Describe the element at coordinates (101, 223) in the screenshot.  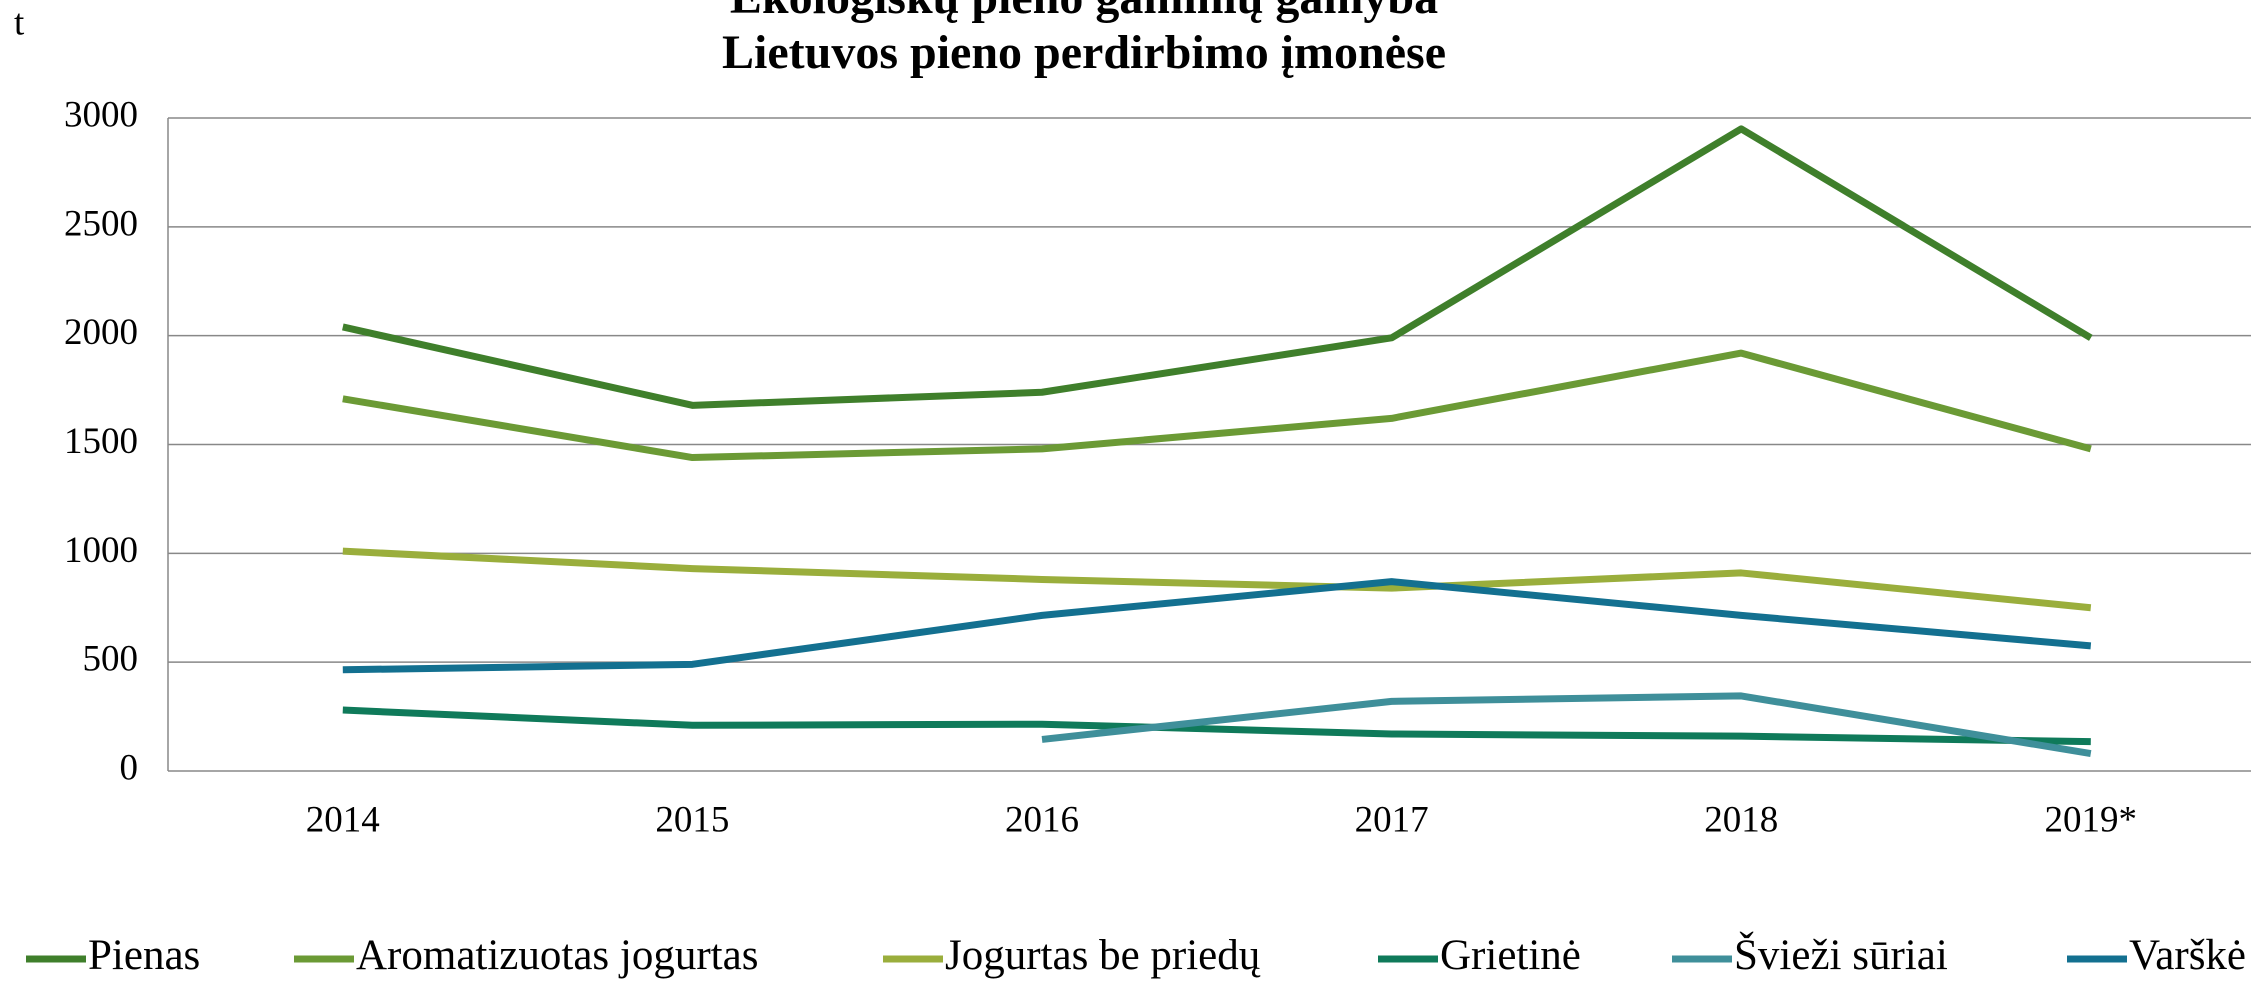
I see `y-tick-label: 2500` at that location.